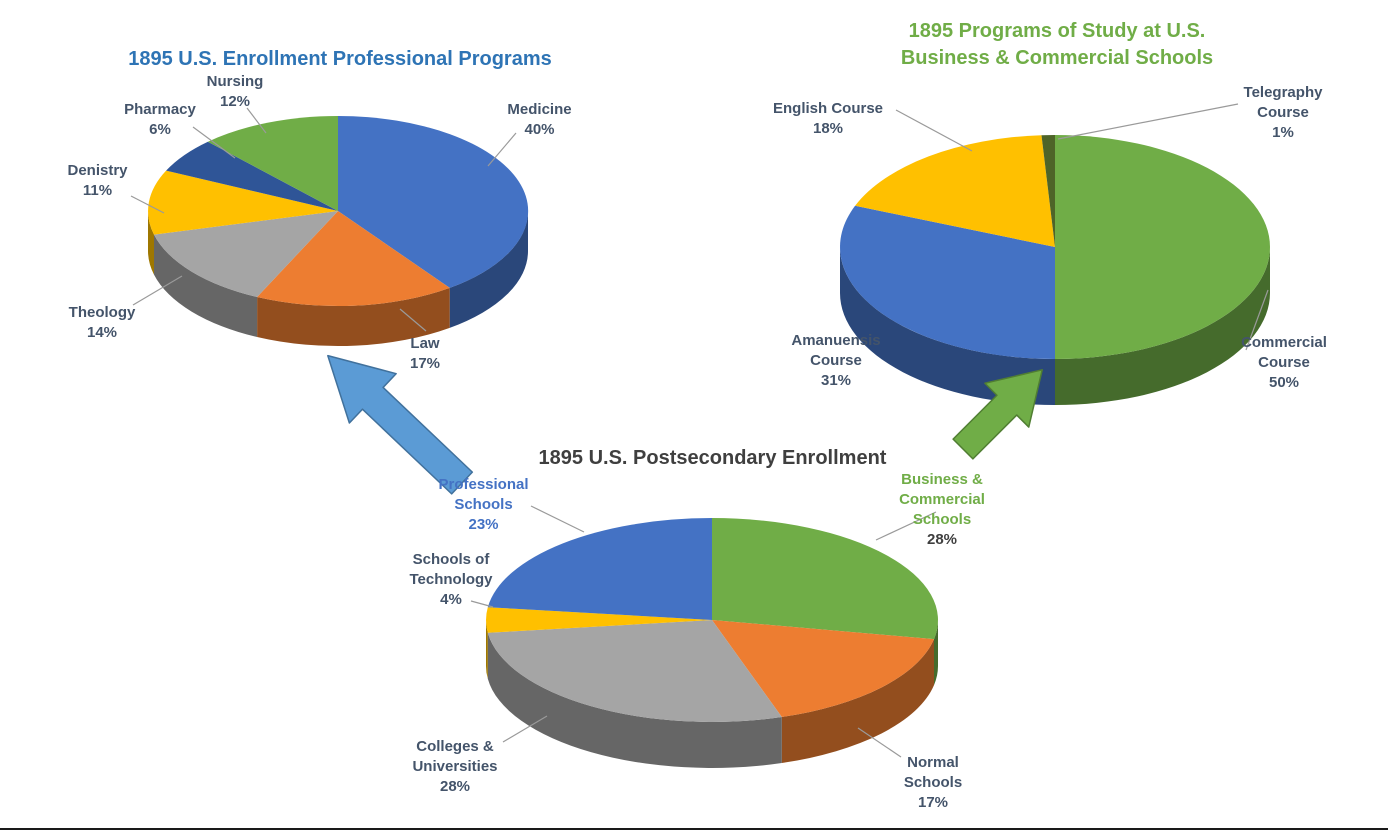  Describe the element at coordinates (451, 599) in the screenshot. I see `label-schools-of-technology-pct: 4%` at that location.